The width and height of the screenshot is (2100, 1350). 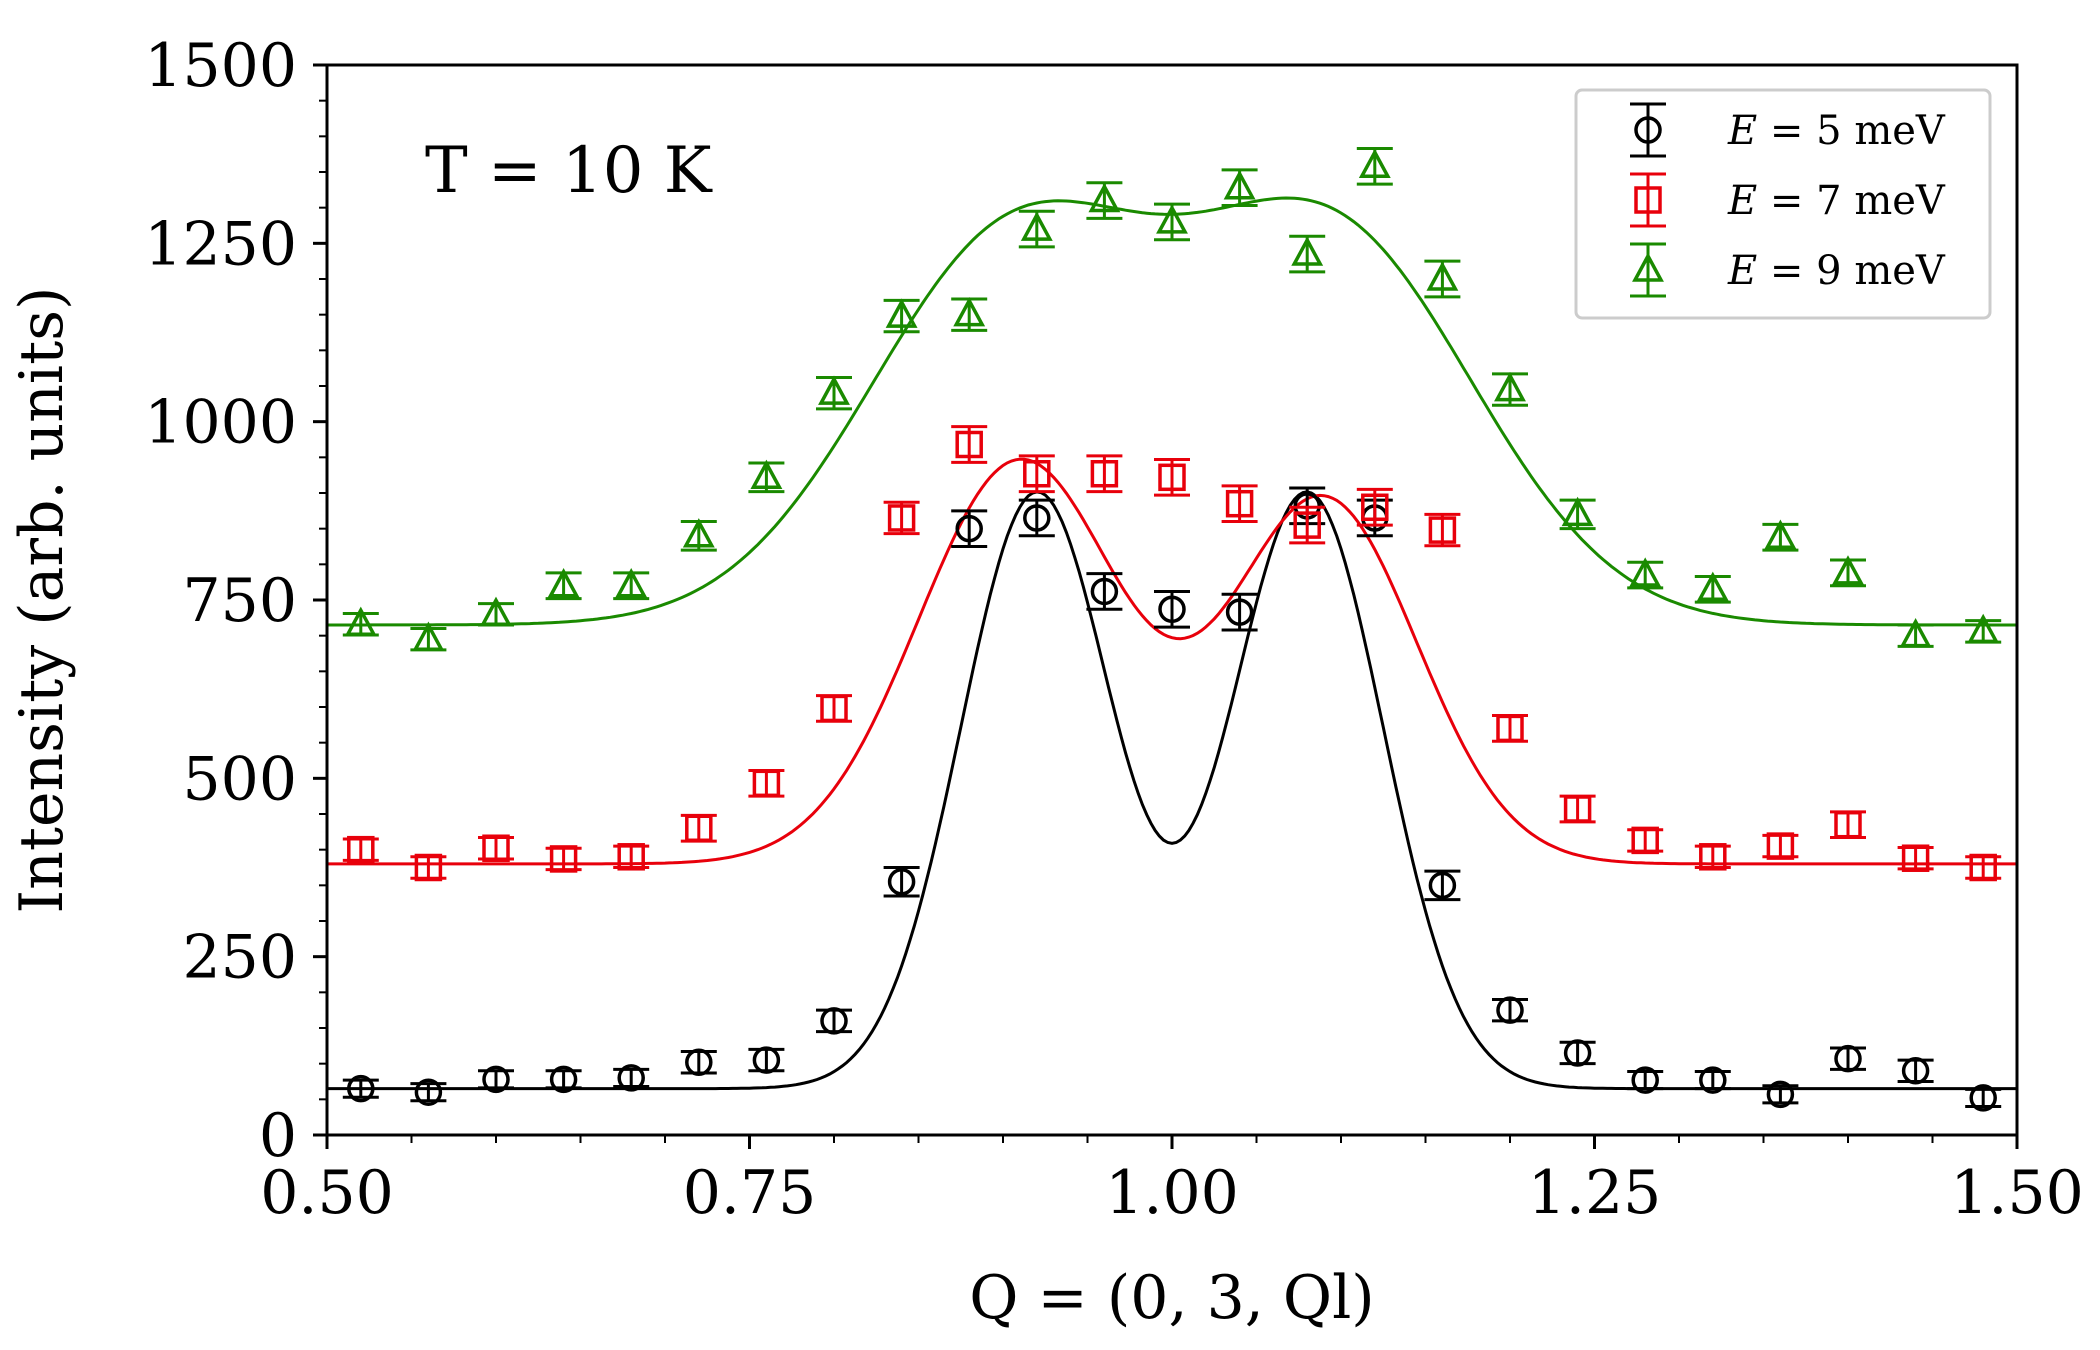 I want to click on legend-item-e7mev: E = 7 meV, so click(x=1788, y=200).